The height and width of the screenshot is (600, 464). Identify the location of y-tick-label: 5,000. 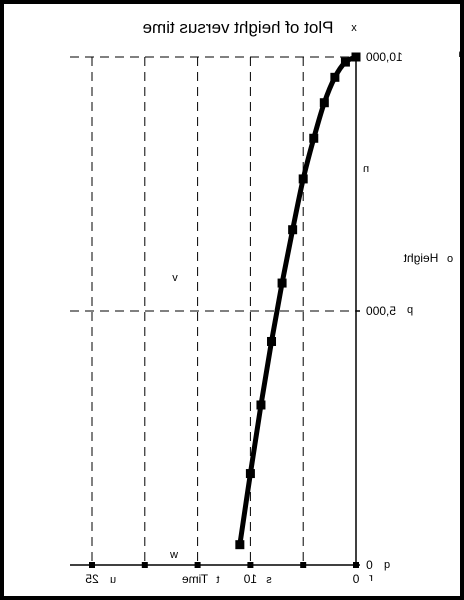
(381, 311).